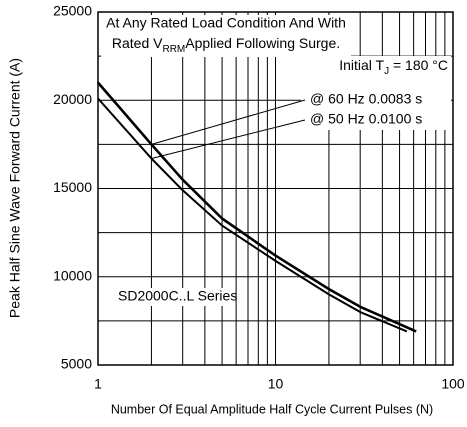 Image resolution: width=467 pixels, height=427 pixels. Describe the element at coordinates (366, 119) in the screenshot. I see `series-label: @ 50 Hz 0.0100 s` at that location.